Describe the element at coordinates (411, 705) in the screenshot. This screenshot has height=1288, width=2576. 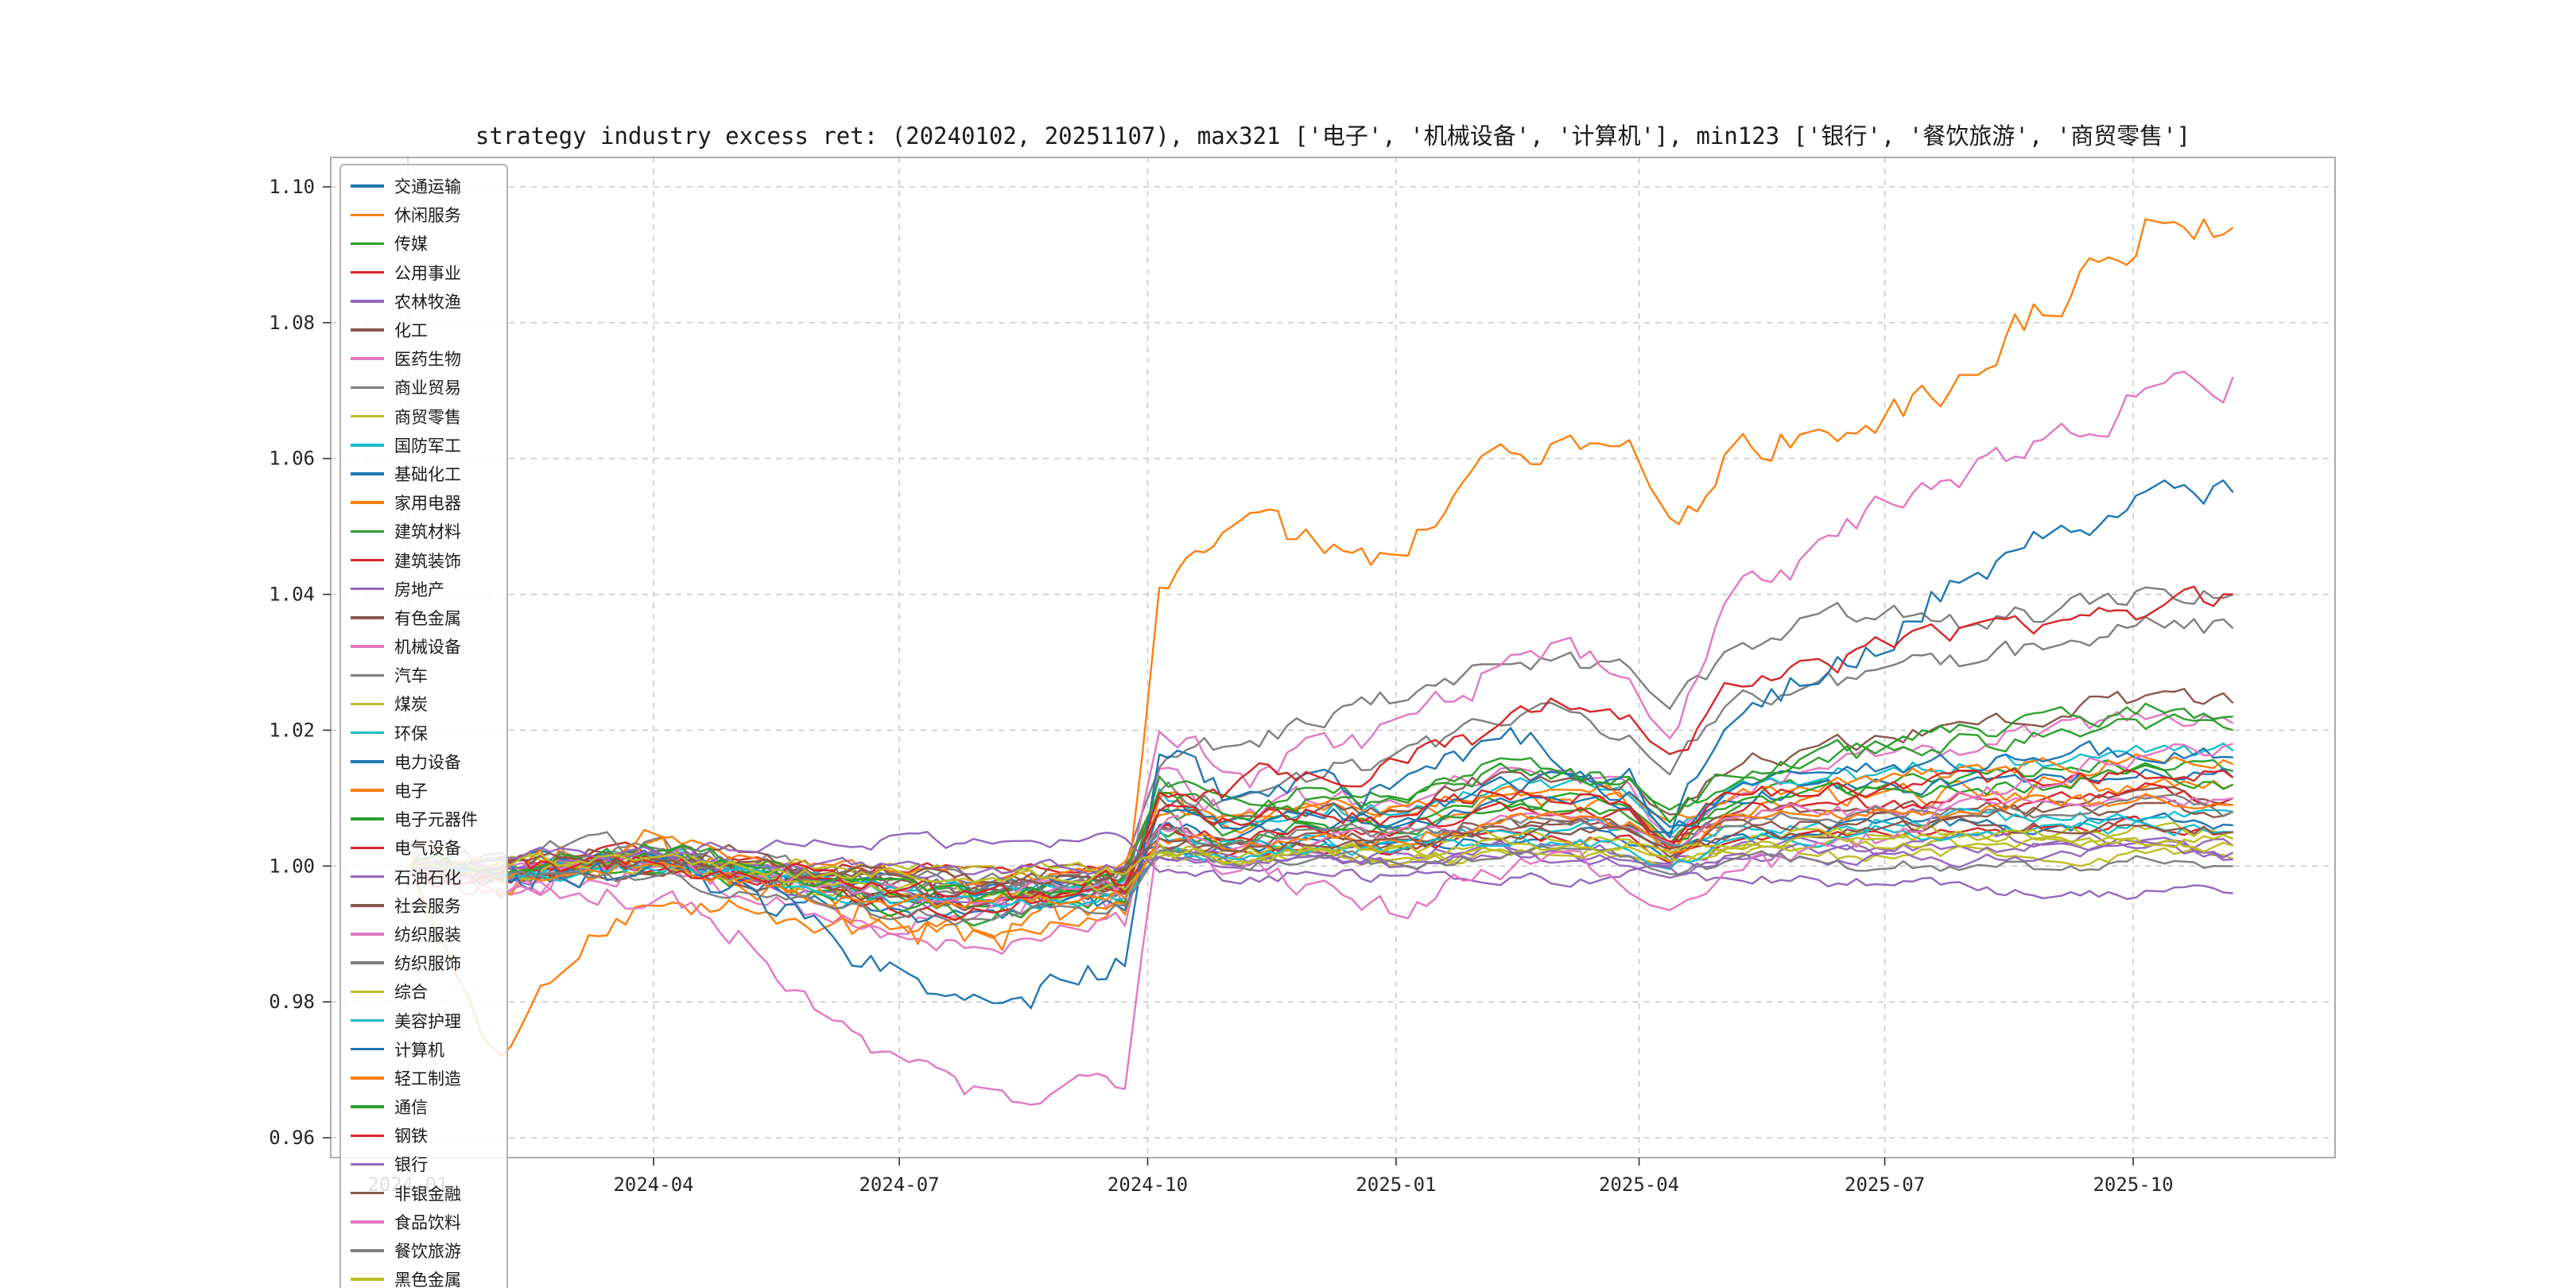
I see `legend-label: 煤炭` at that location.